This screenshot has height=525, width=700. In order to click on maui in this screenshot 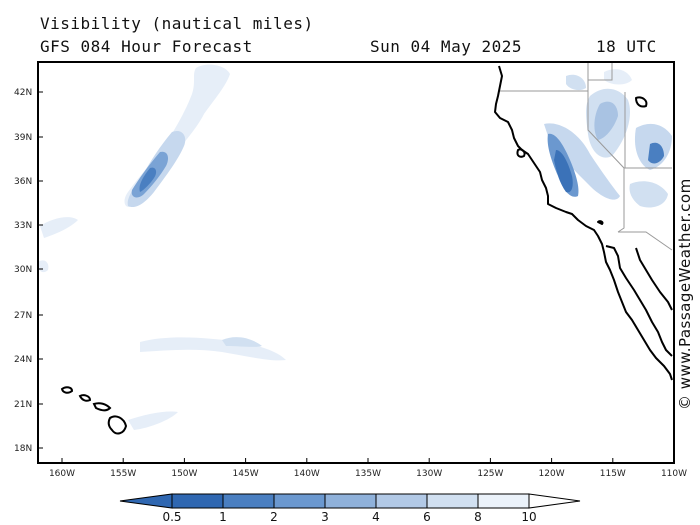, I will do `click(102, 407)`.